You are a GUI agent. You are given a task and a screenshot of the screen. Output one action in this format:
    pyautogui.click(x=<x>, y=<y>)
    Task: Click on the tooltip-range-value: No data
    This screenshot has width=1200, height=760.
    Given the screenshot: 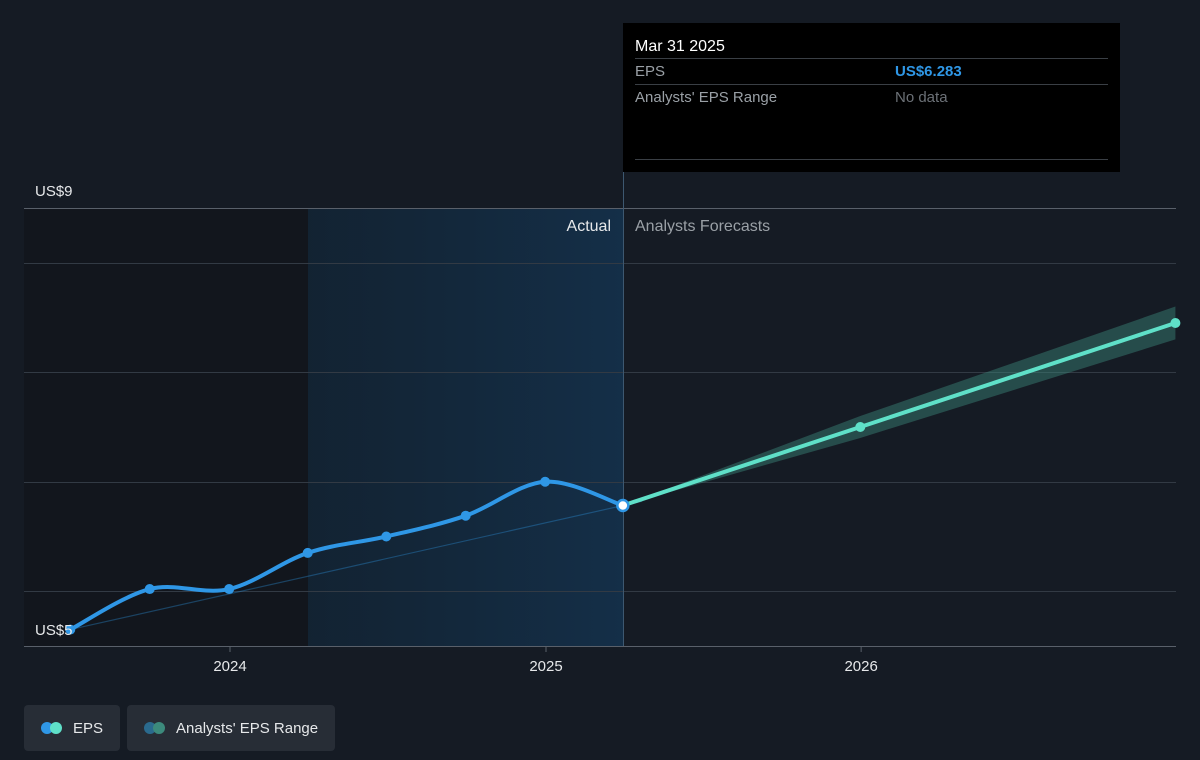 What is the action you would take?
    pyautogui.click(x=921, y=97)
    